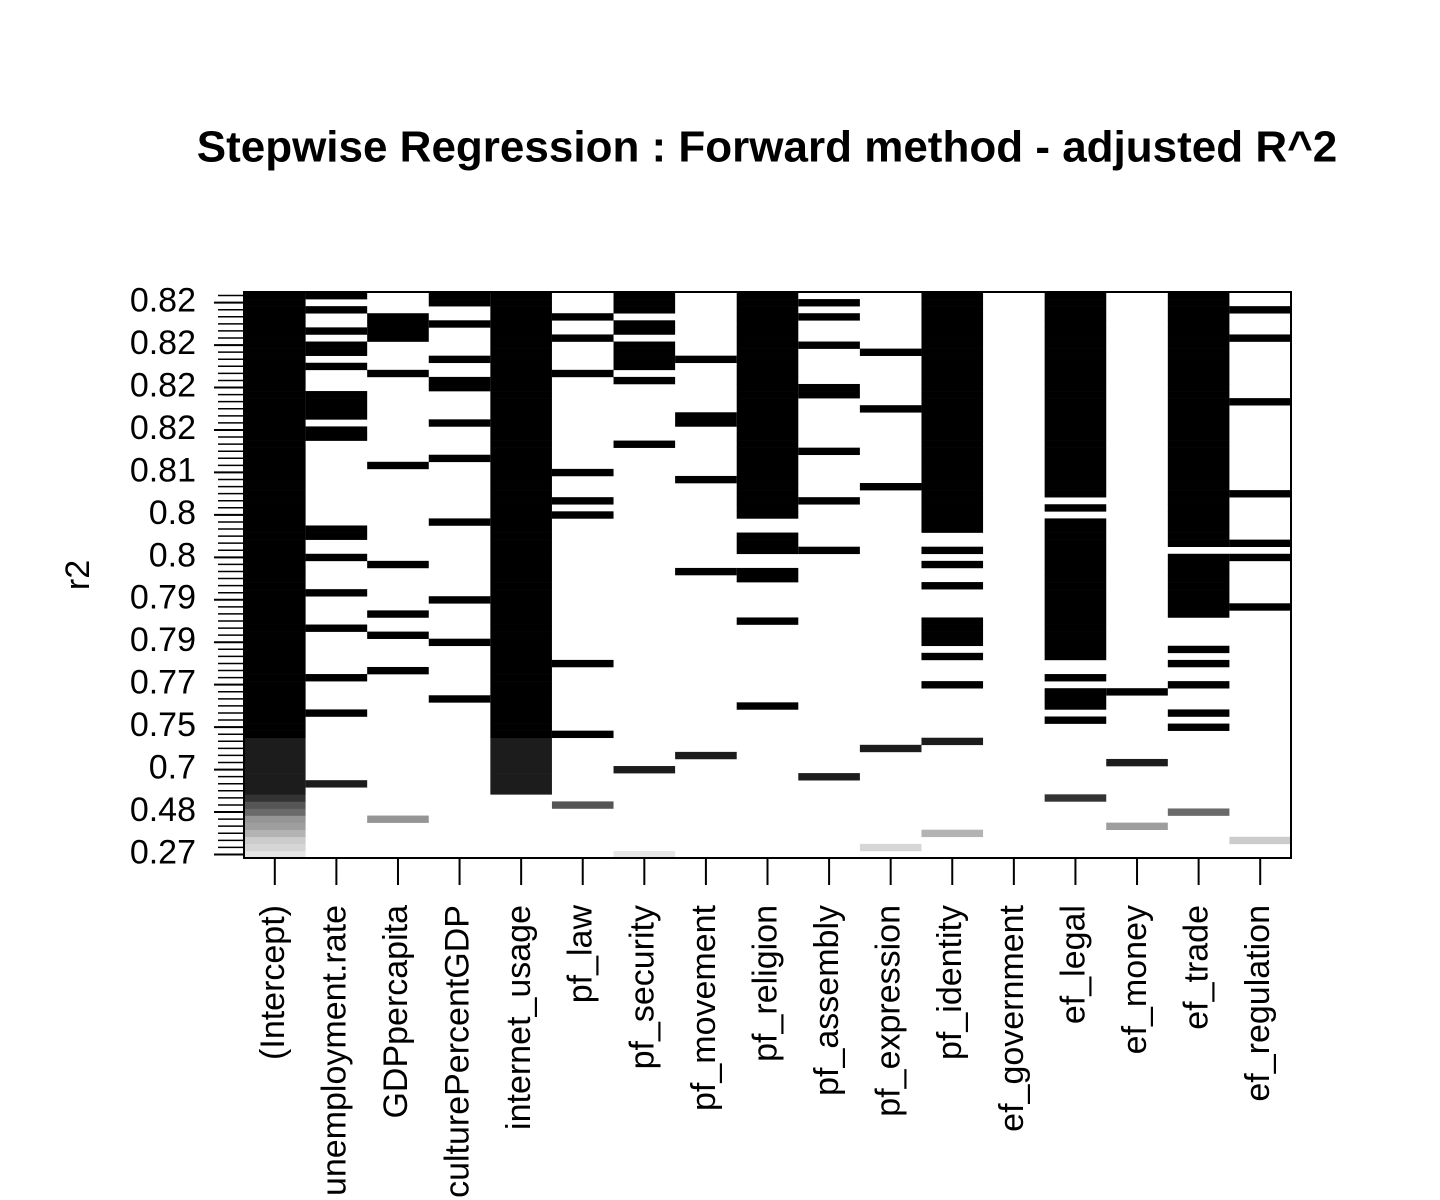 The image size is (1440, 1200). Describe the element at coordinates (1073, 964) in the screenshot. I see `x-tick-label: ef_legal` at that location.